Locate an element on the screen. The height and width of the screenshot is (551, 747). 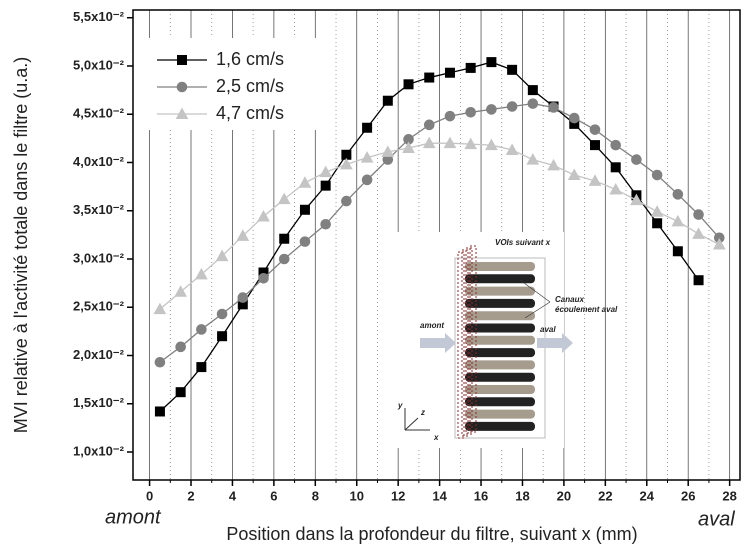
inset-label: Canaux is located at coordinates (569, 299).